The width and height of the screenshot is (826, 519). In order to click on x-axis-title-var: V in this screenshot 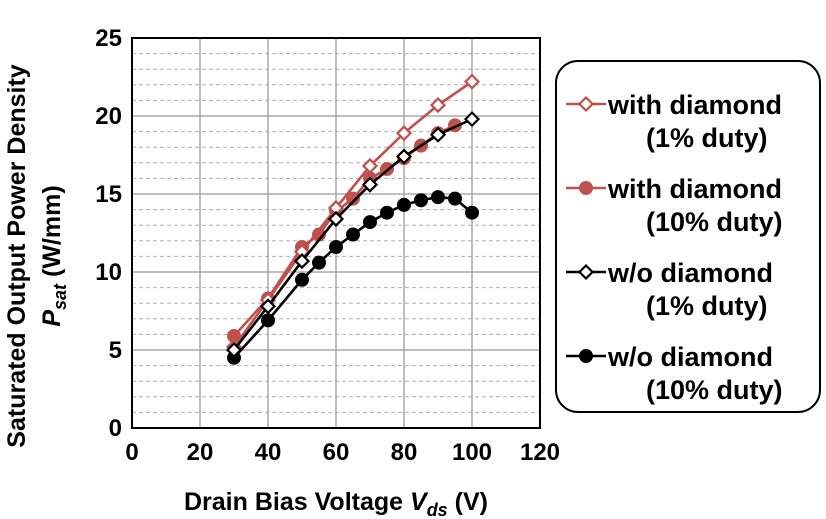, I will do `click(419, 502)`.